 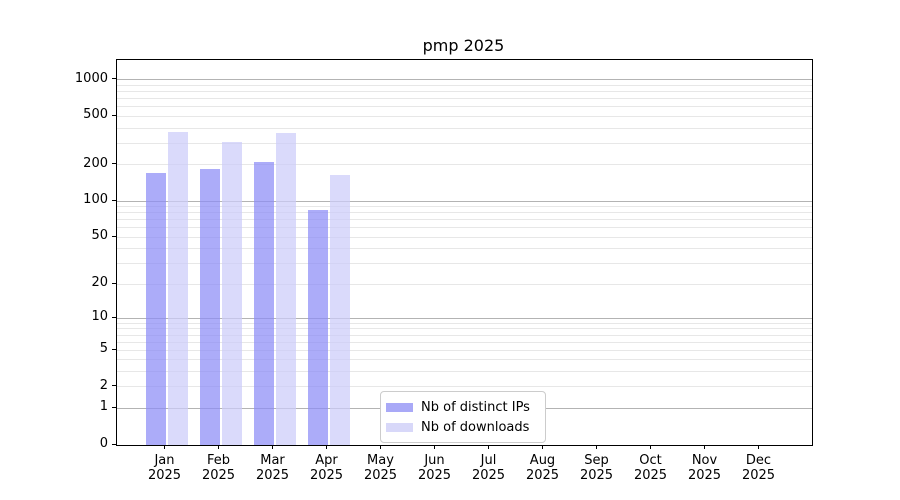 I want to click on bar-downloads-jan, so click(x=177, y=288).